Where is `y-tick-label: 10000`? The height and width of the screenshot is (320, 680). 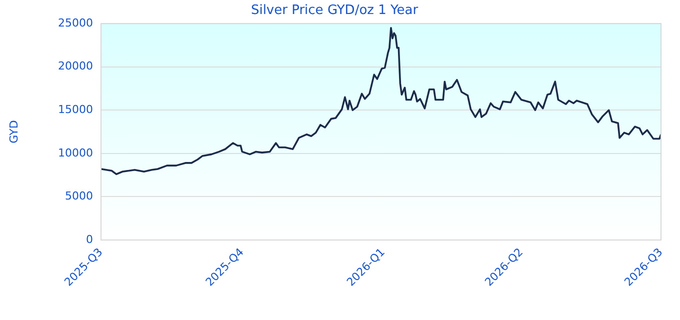
y-tick-label: 10000 is located at coordinates (75, 153).